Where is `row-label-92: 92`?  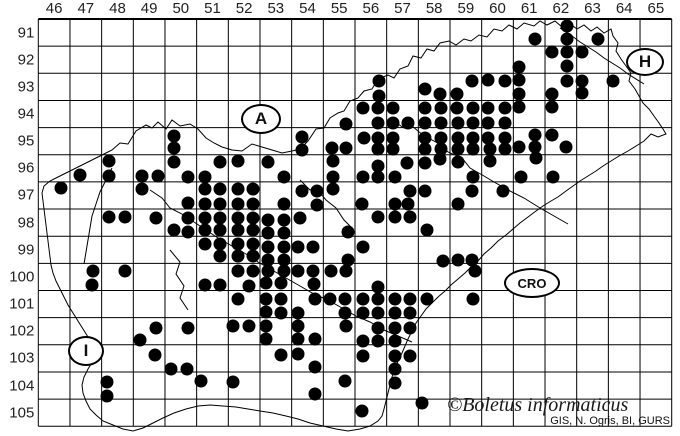 row-label-92: 92 is located at coordinates (26, 60).